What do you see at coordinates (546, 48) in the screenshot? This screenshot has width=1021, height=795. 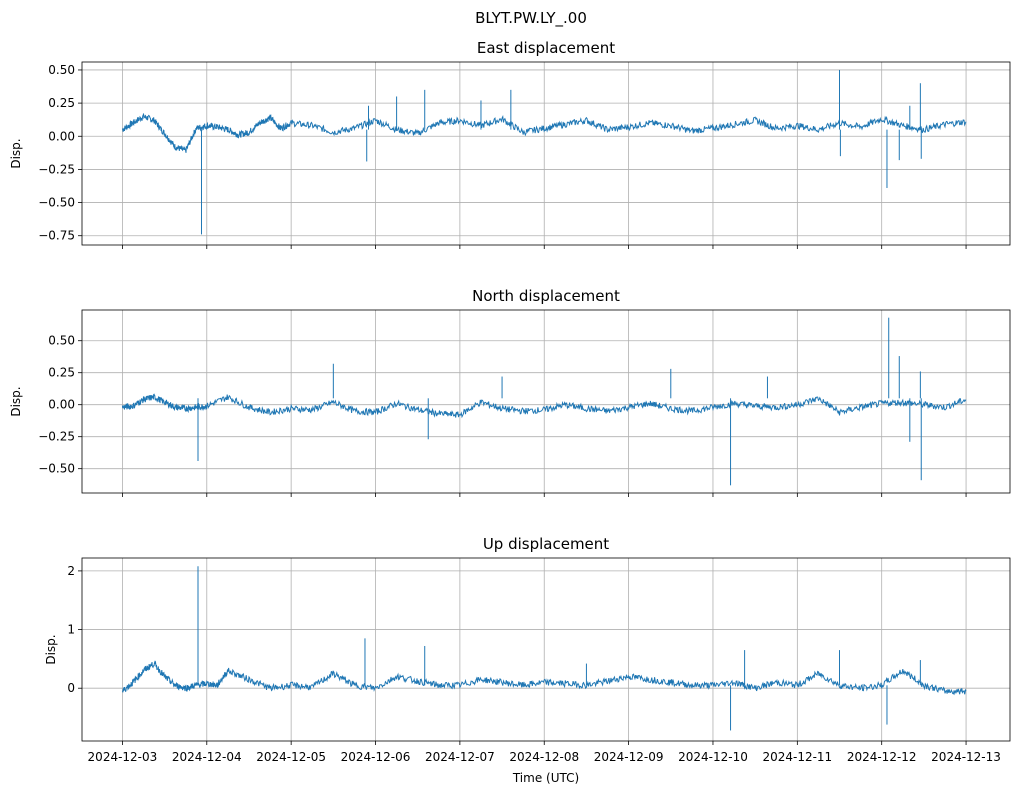 I see `panel-title: East displacement` at bounding box center [546, 48].